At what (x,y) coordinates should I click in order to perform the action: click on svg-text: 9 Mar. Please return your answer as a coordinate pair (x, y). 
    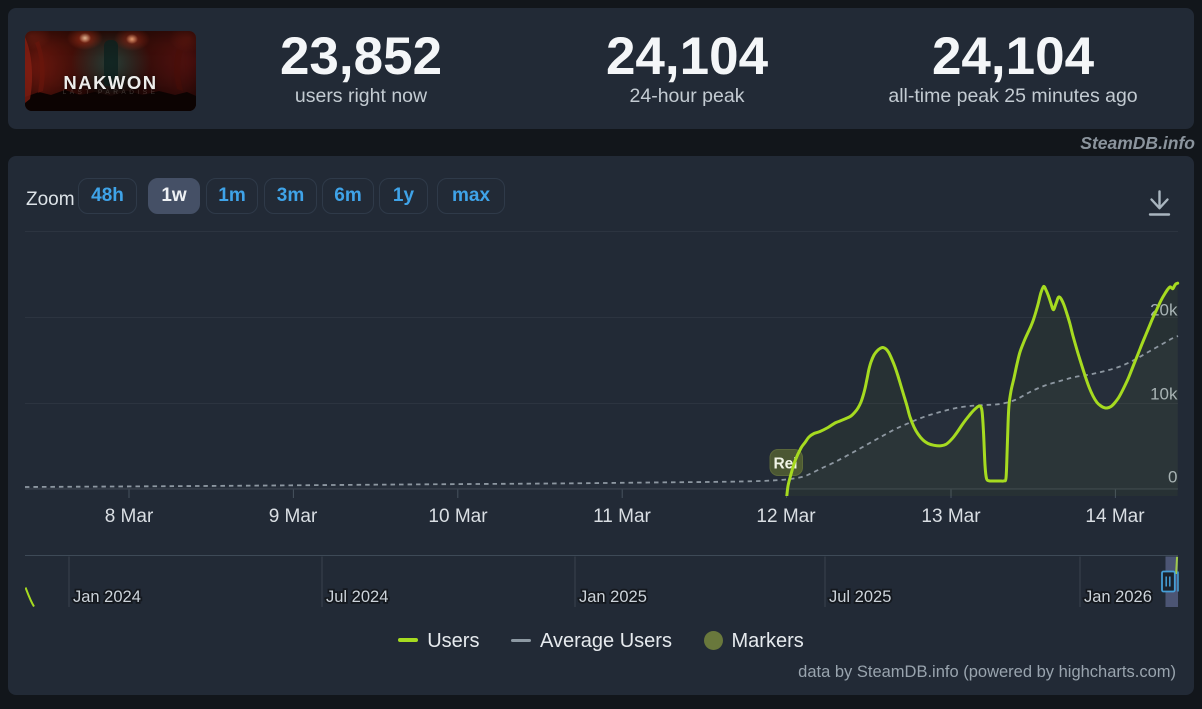
    Looking at the image, I should click on (293, 516).